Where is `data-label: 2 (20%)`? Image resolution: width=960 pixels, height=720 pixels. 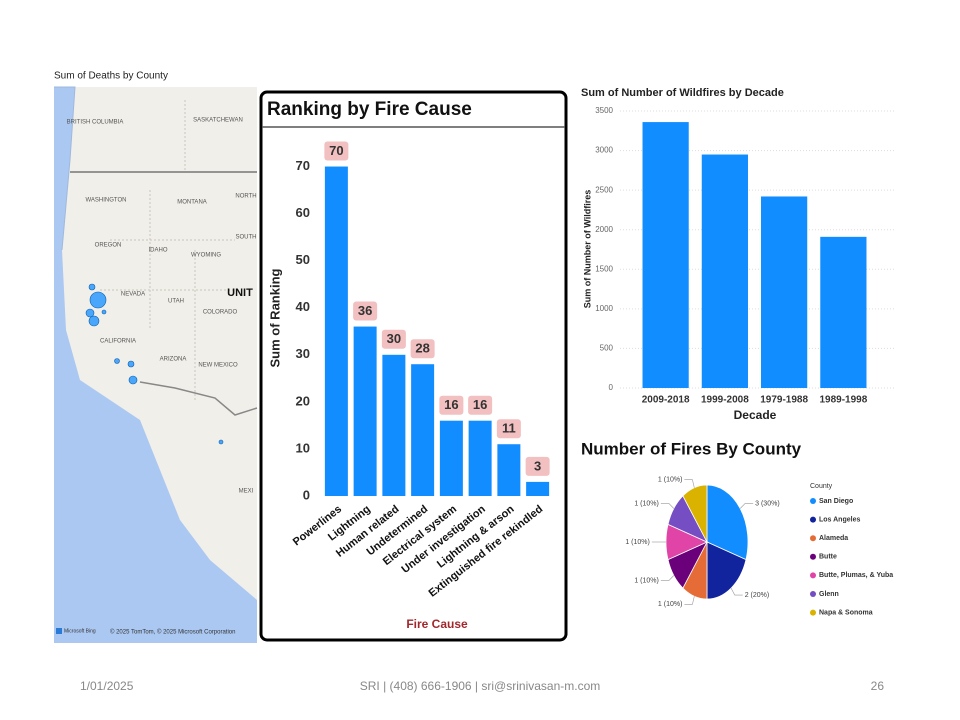
data-label: 2 (20%) is located at coordinates (757, 595).